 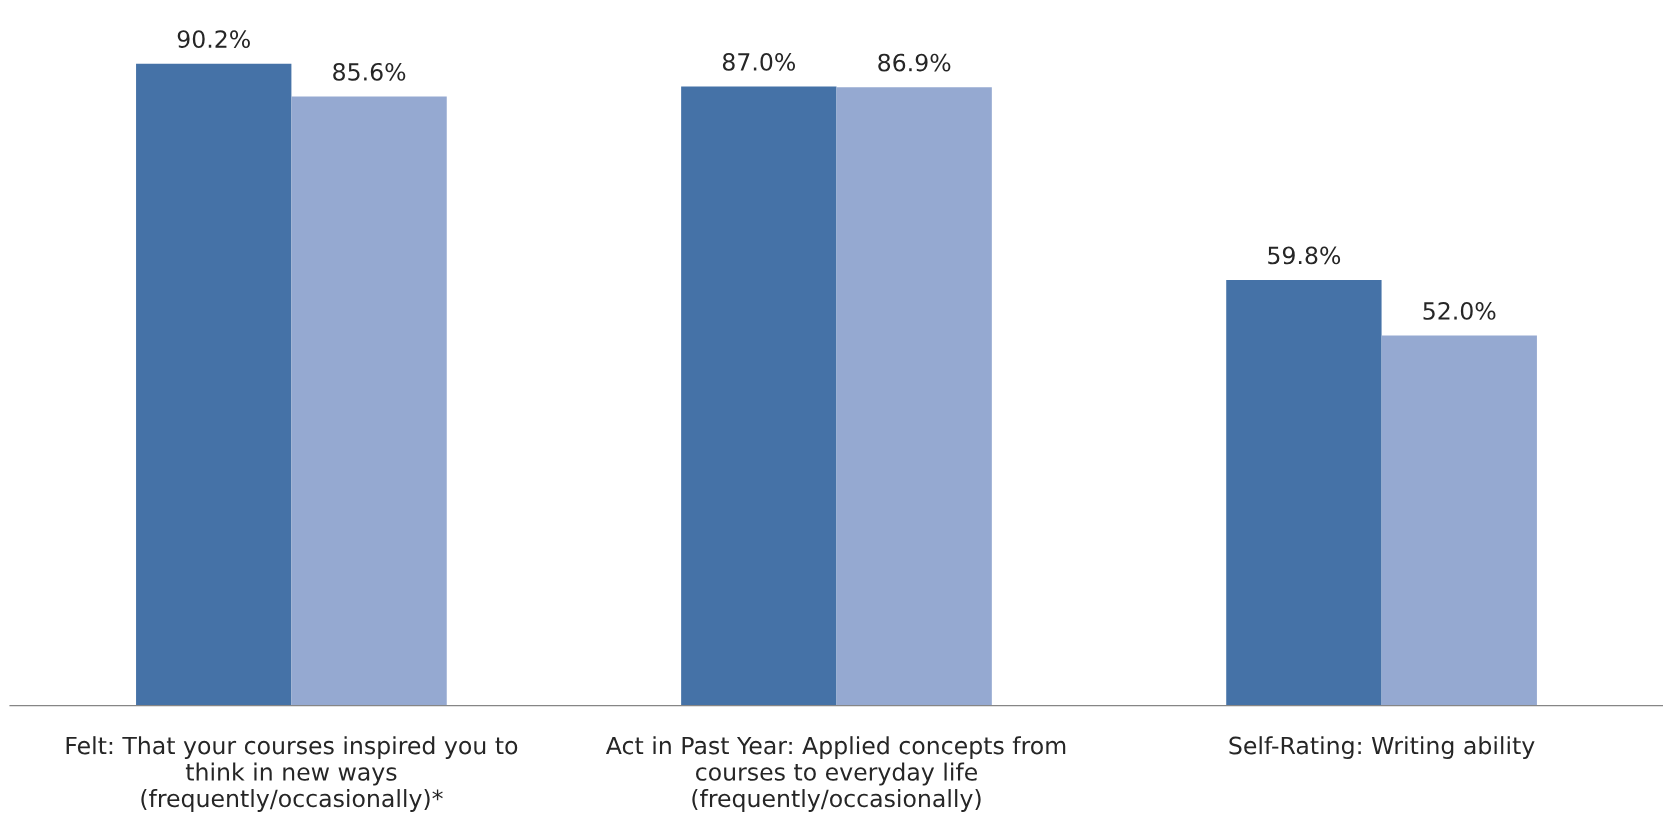 What do you see at coordinates (759, 61) in the screenshot?
I see `data-label: 87.0%` at bounding box center [759, 61].